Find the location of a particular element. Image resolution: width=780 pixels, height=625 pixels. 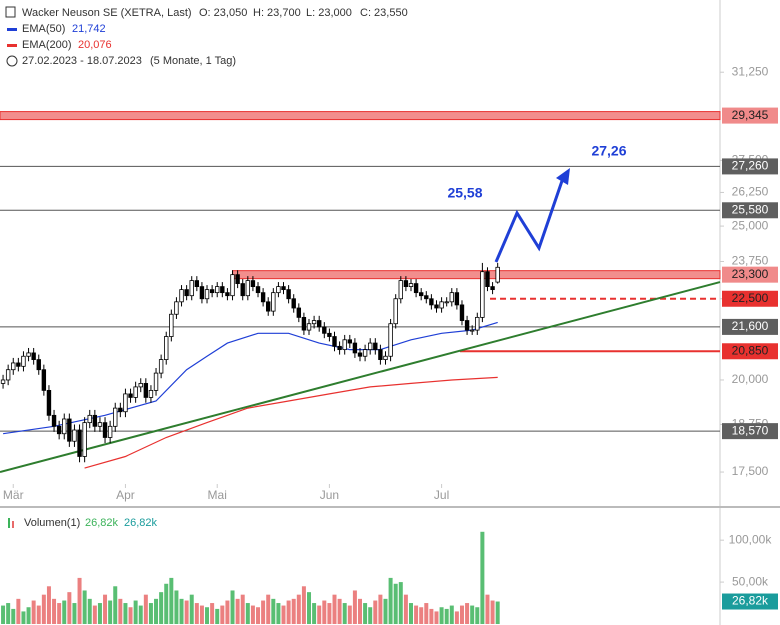

volume-last-label: 26,82k is located at coordinates (750, 601).